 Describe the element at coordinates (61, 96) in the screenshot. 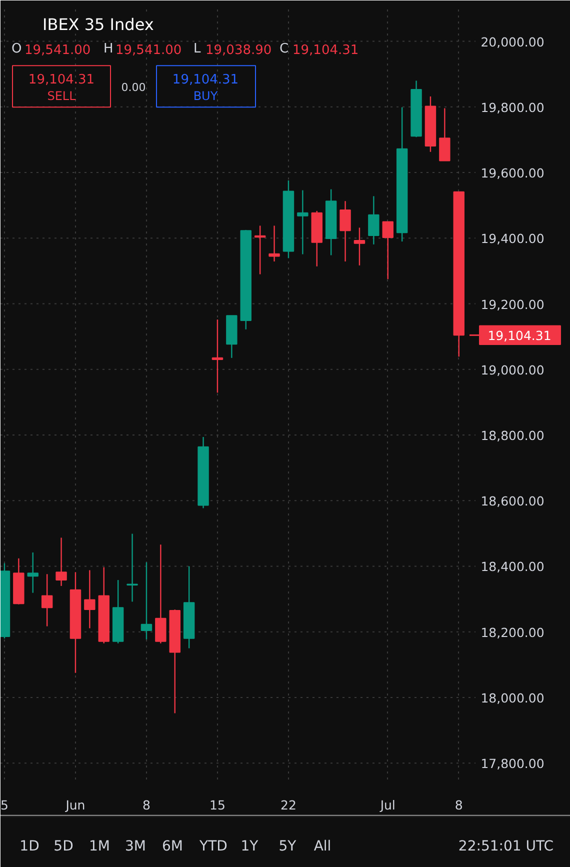

I see `annotation: SELL` at that location.